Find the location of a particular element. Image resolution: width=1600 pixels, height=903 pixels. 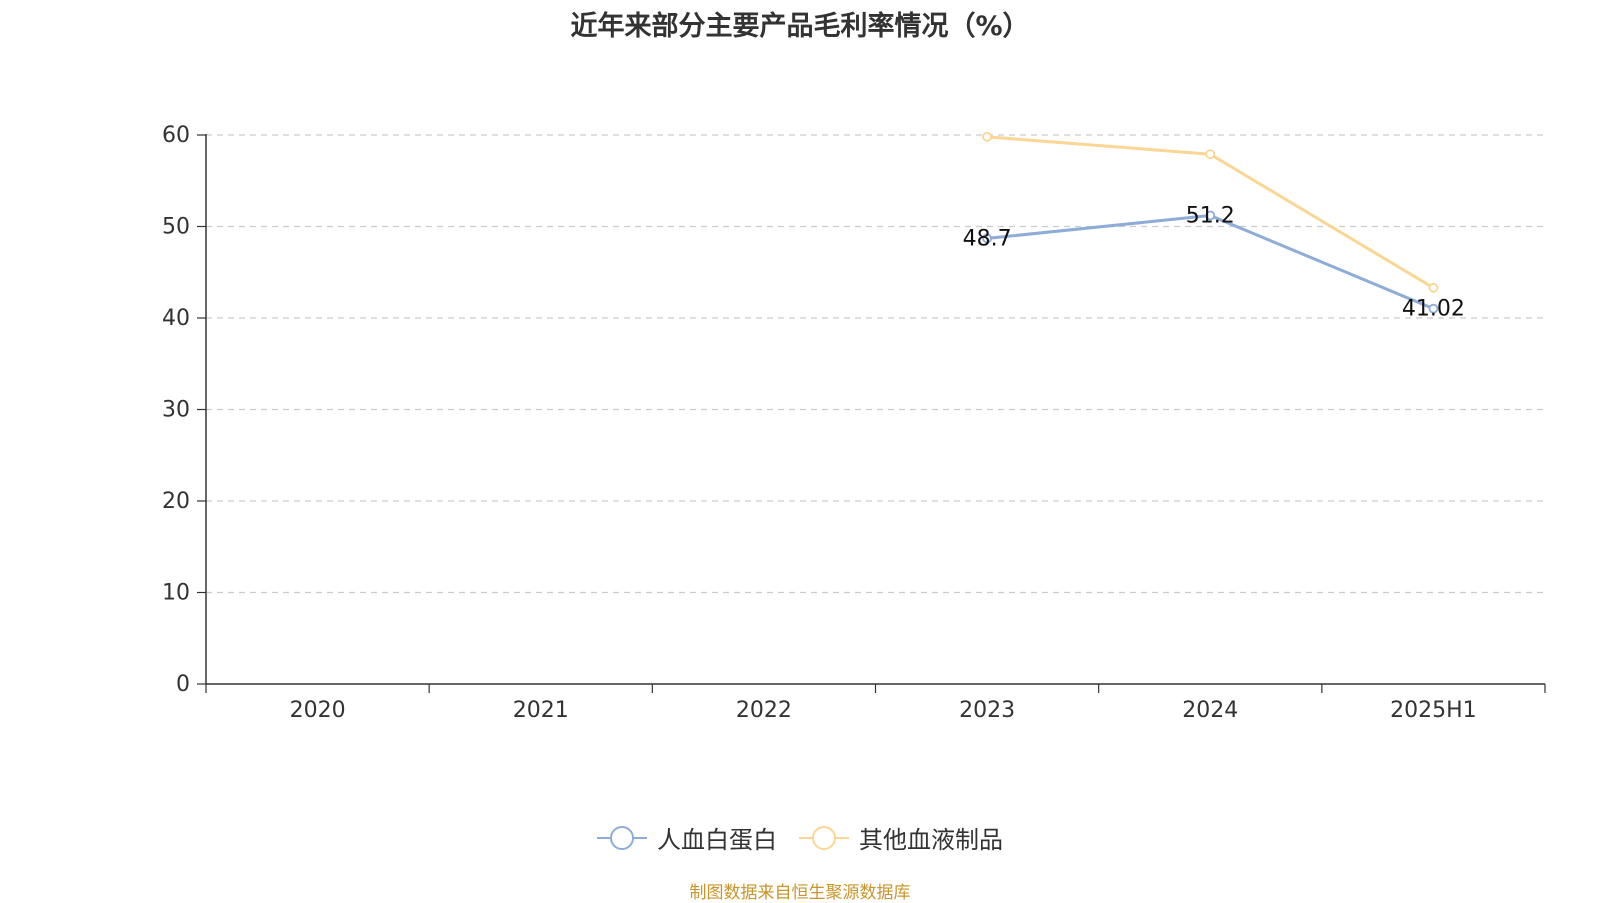

x-tick-label: 2024 is located at coordinates (1210, 710).